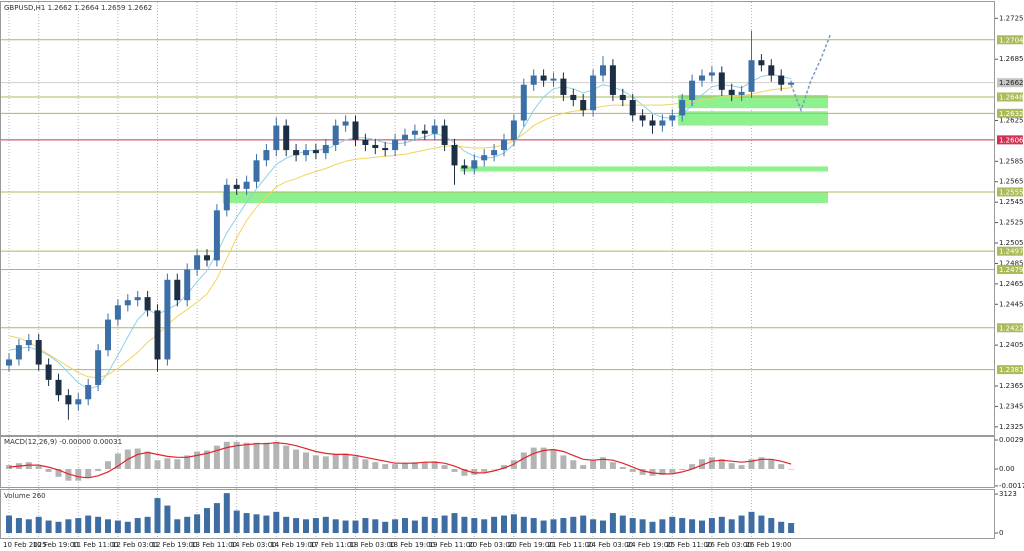  What do you see at coordinates (1011, 304) in the screenshot?
I see `y-tick-label: 1.2445` at bounding box center [1011, 304].